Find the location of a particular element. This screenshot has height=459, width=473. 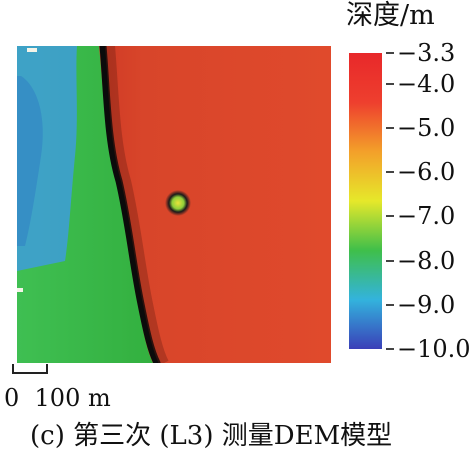

legend-tick-label: −9.0 is located at coordinates (426, 304).